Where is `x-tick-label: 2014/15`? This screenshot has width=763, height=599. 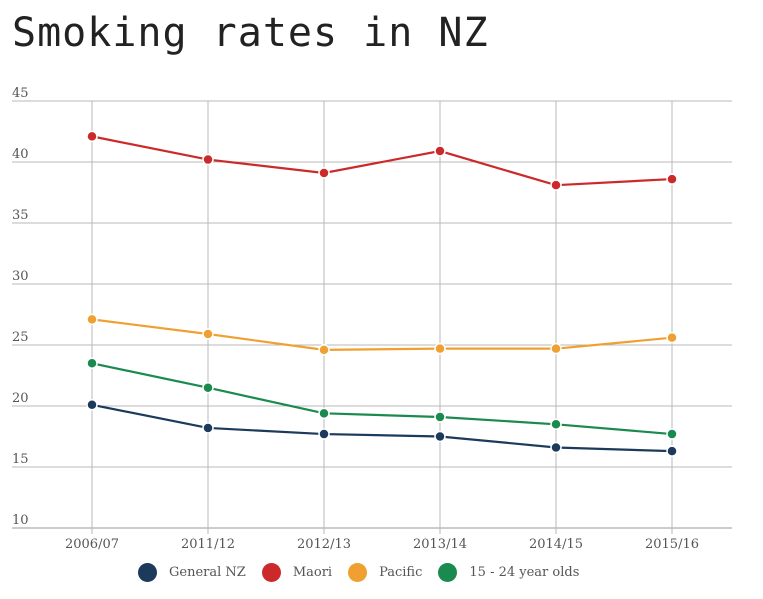
x-tick-label: 2014/15 is located at coordinates (556, 544).